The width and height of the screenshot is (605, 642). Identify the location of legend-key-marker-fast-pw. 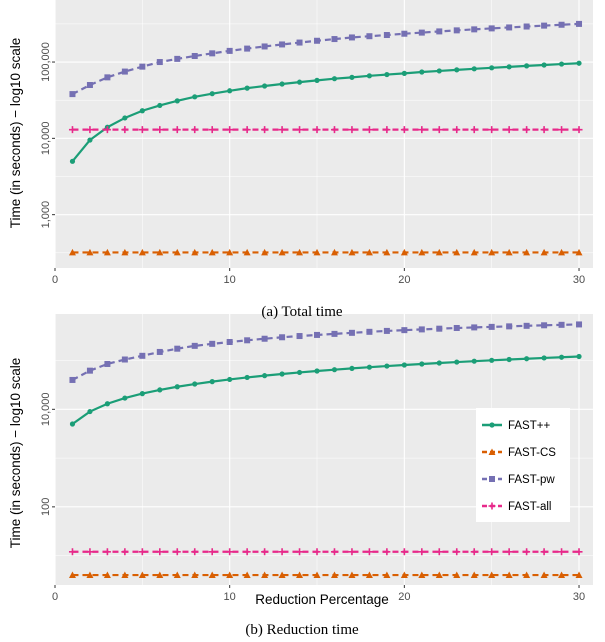
(492, 479).